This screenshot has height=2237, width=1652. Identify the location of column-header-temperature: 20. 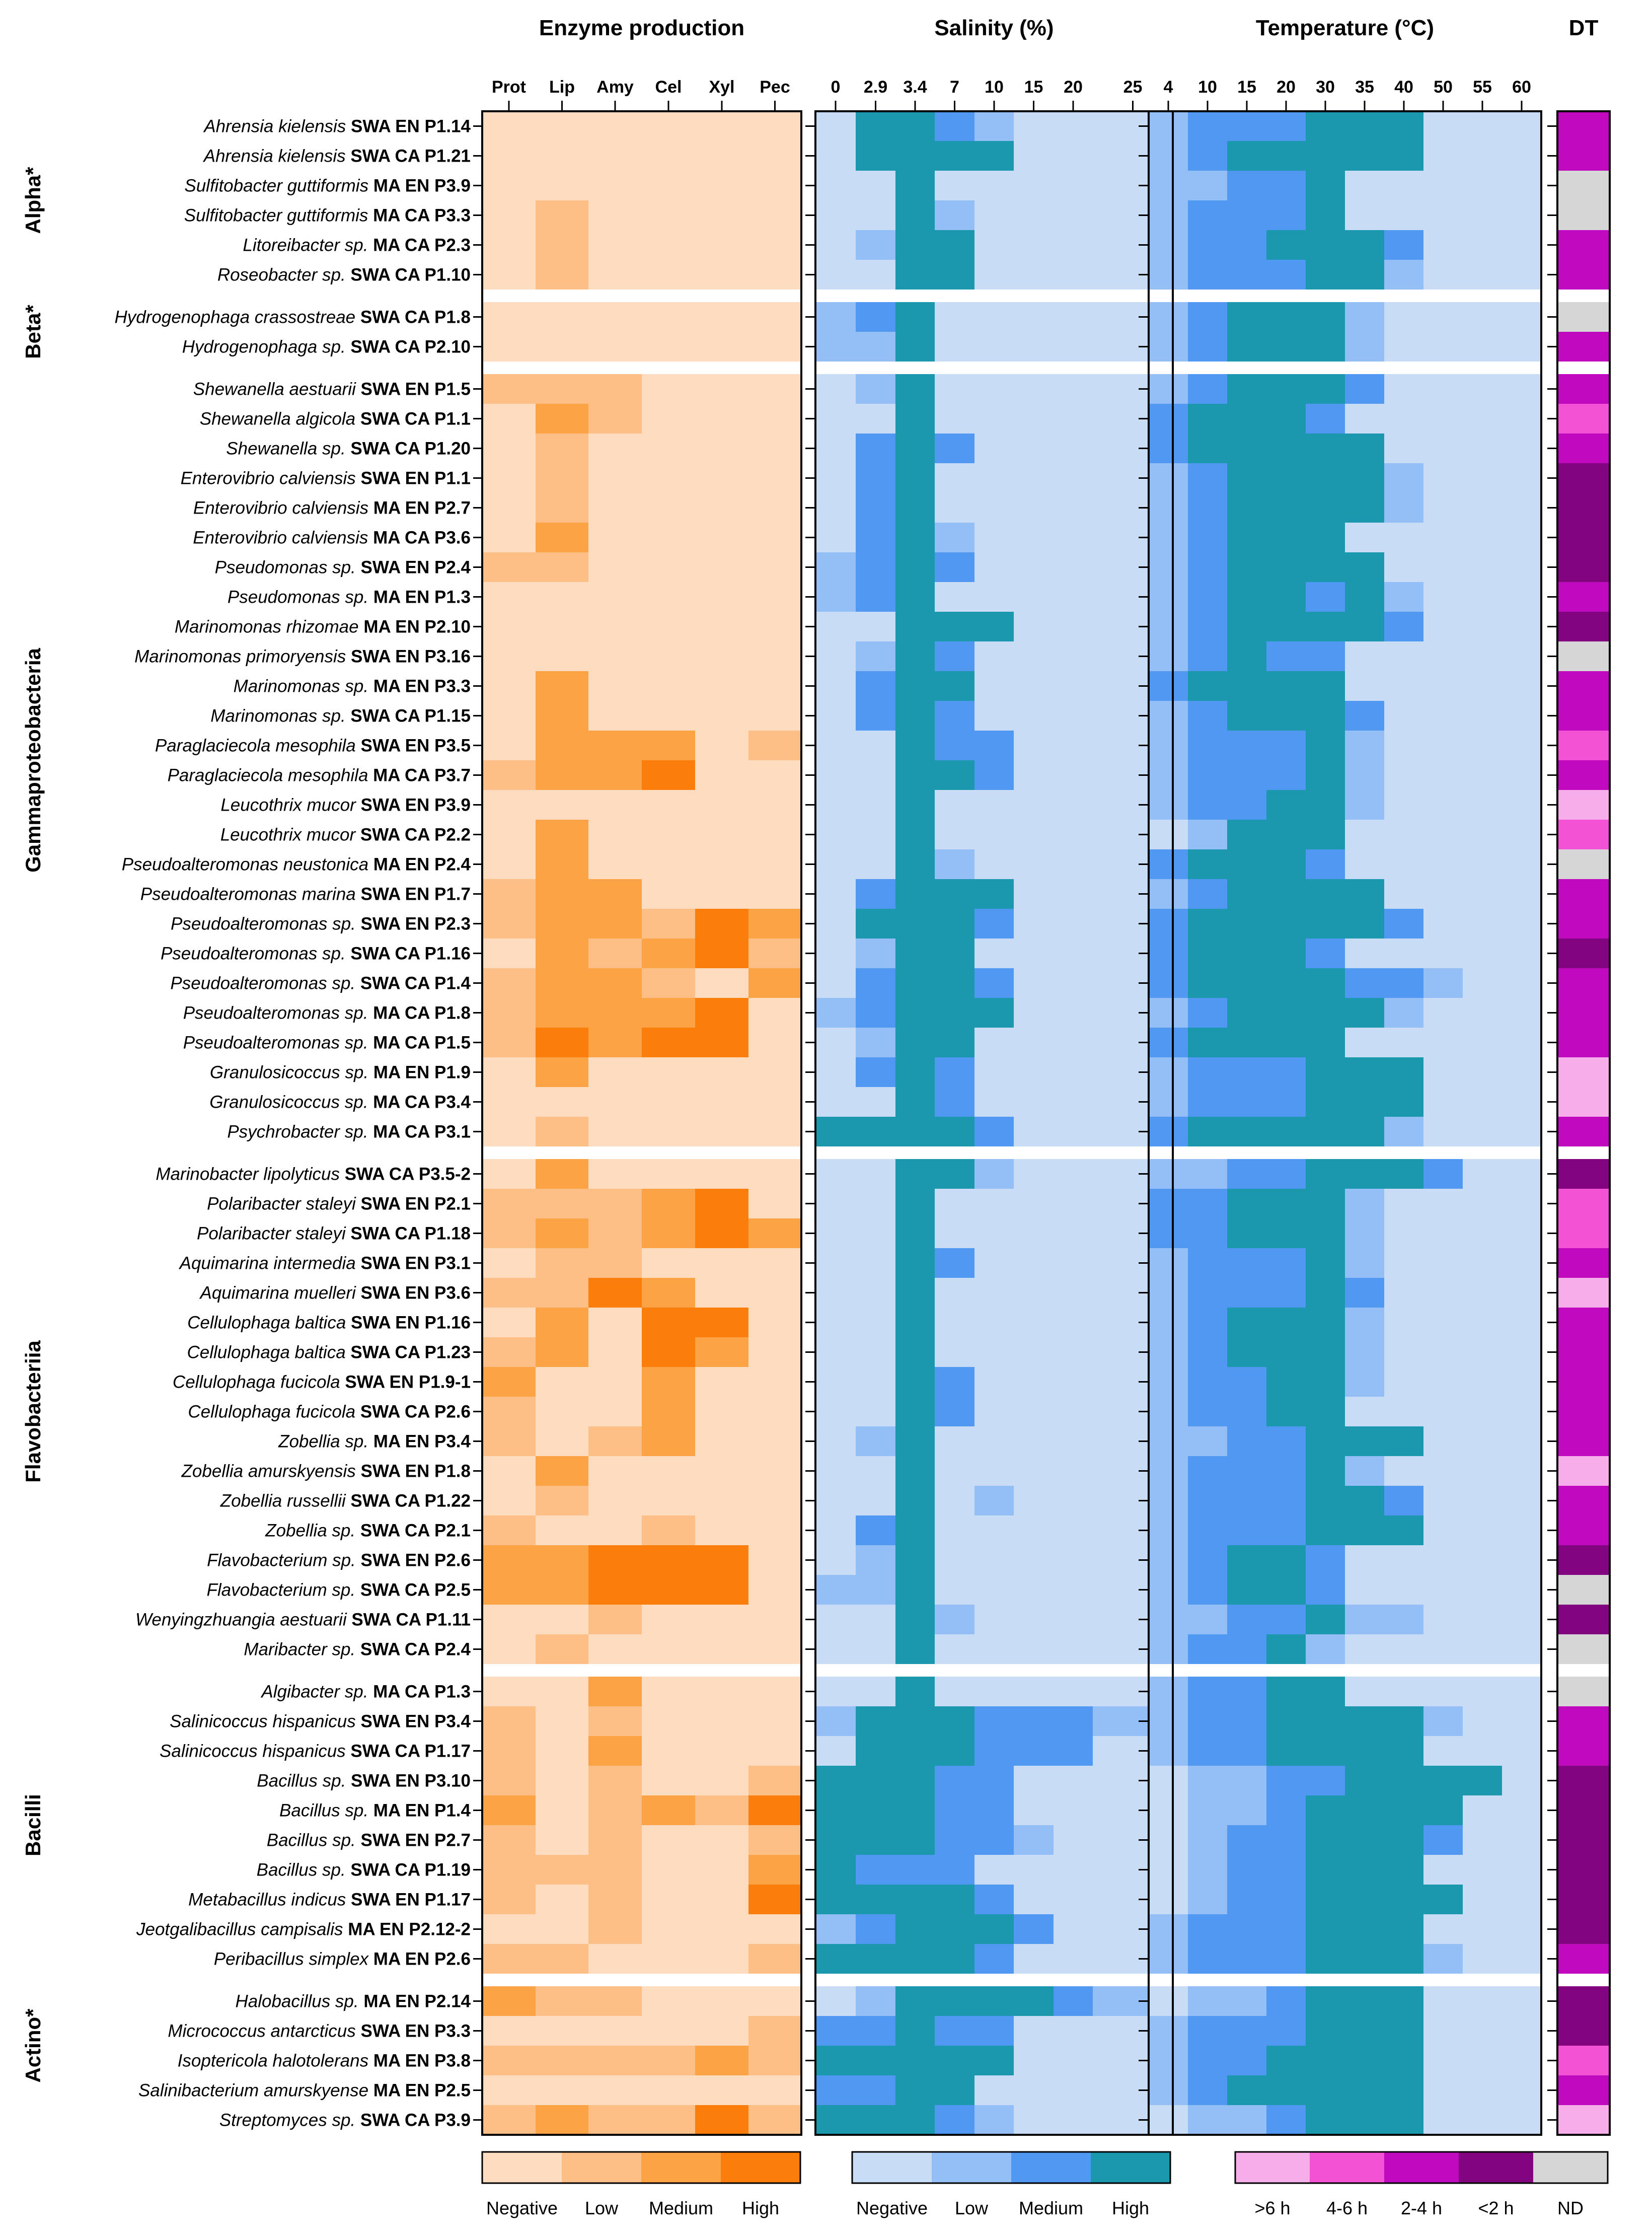
(1286, 87).